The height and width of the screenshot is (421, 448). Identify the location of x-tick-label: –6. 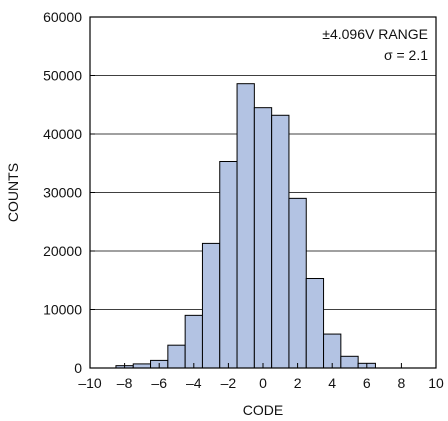
(159, 383).